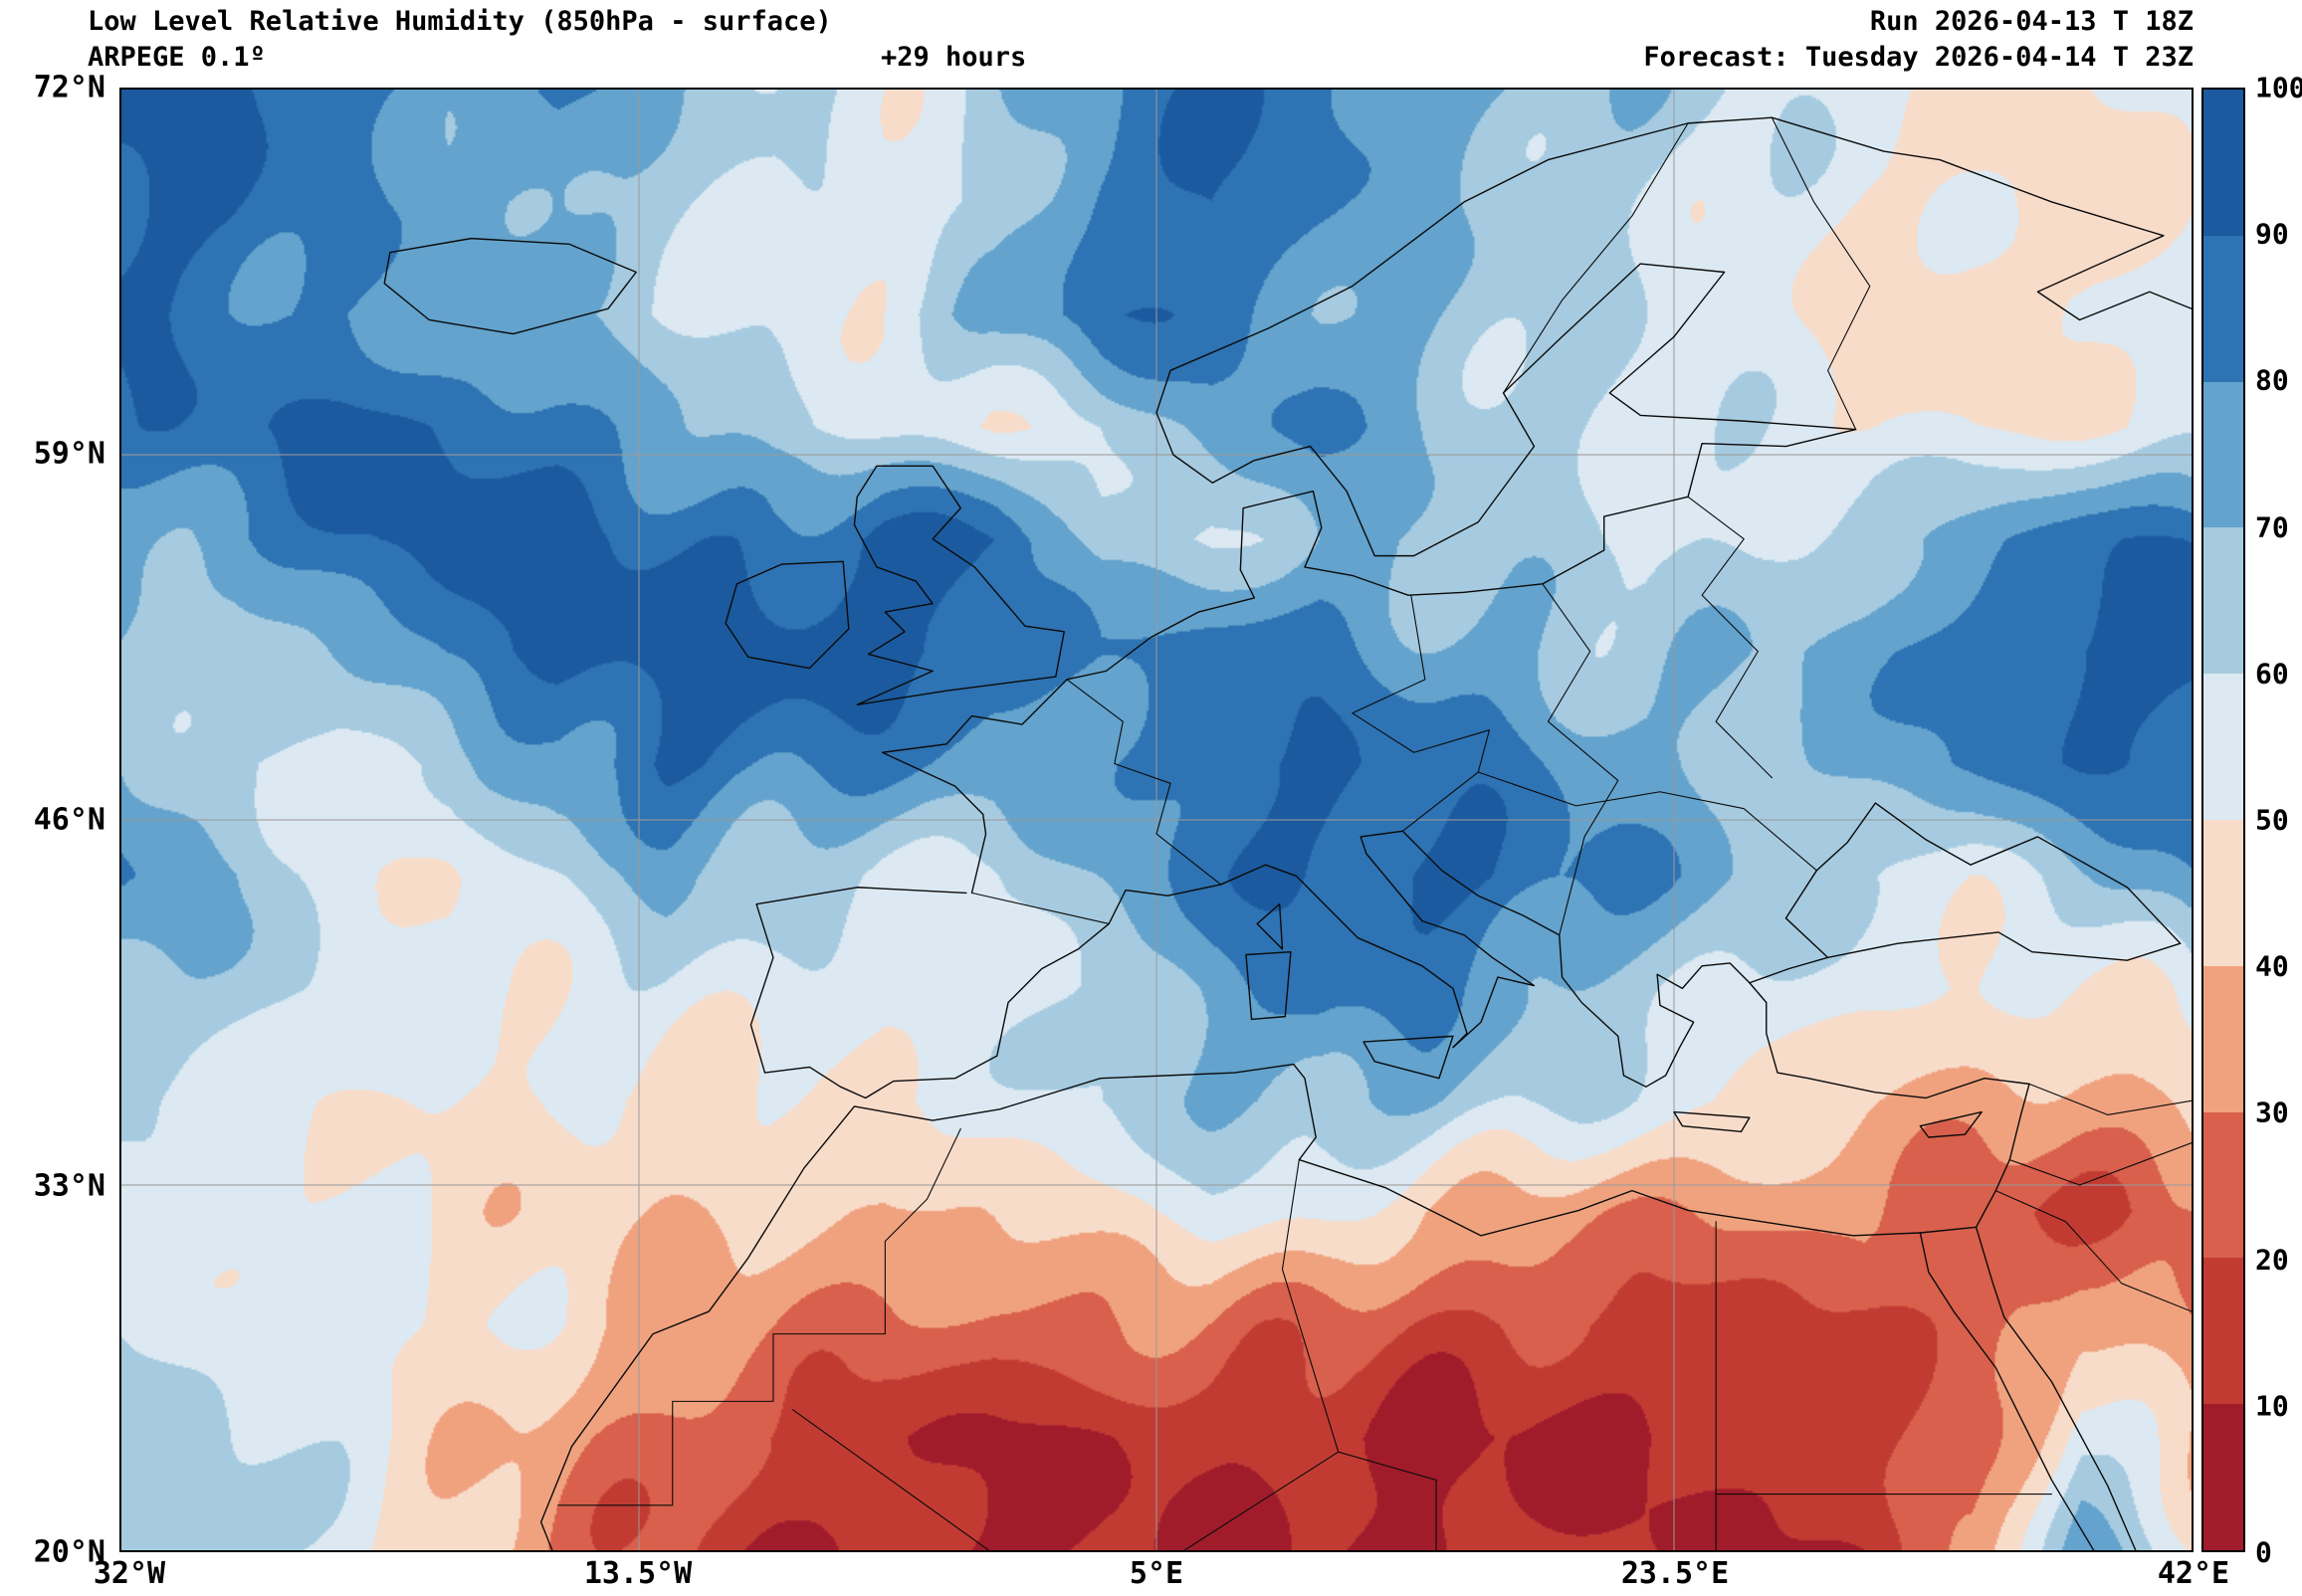  What do you see at coordinates (130, 1574) in the screenshot?
I see `x-tick-label: 32°W` at bounding box center [130, 1574].